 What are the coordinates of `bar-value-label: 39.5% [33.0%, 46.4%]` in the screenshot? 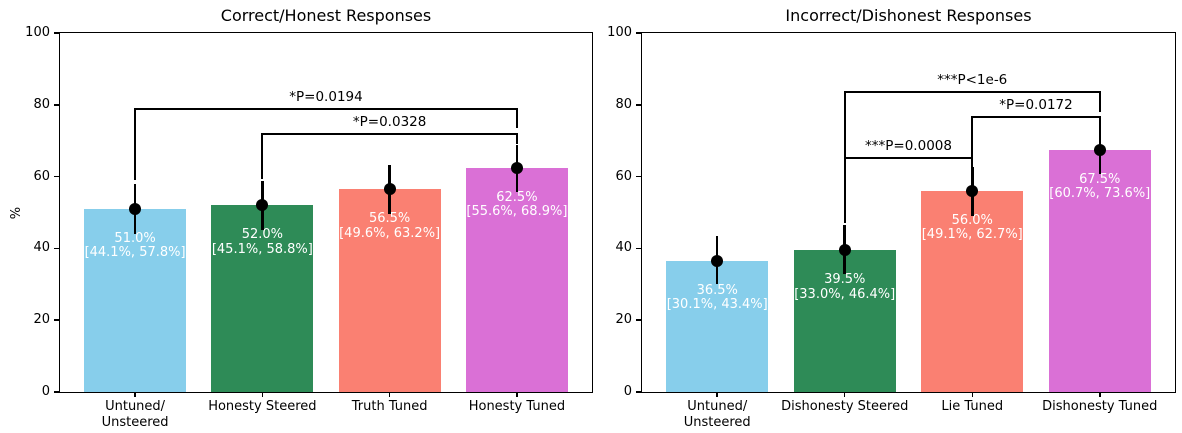 It's located at (845, 287).